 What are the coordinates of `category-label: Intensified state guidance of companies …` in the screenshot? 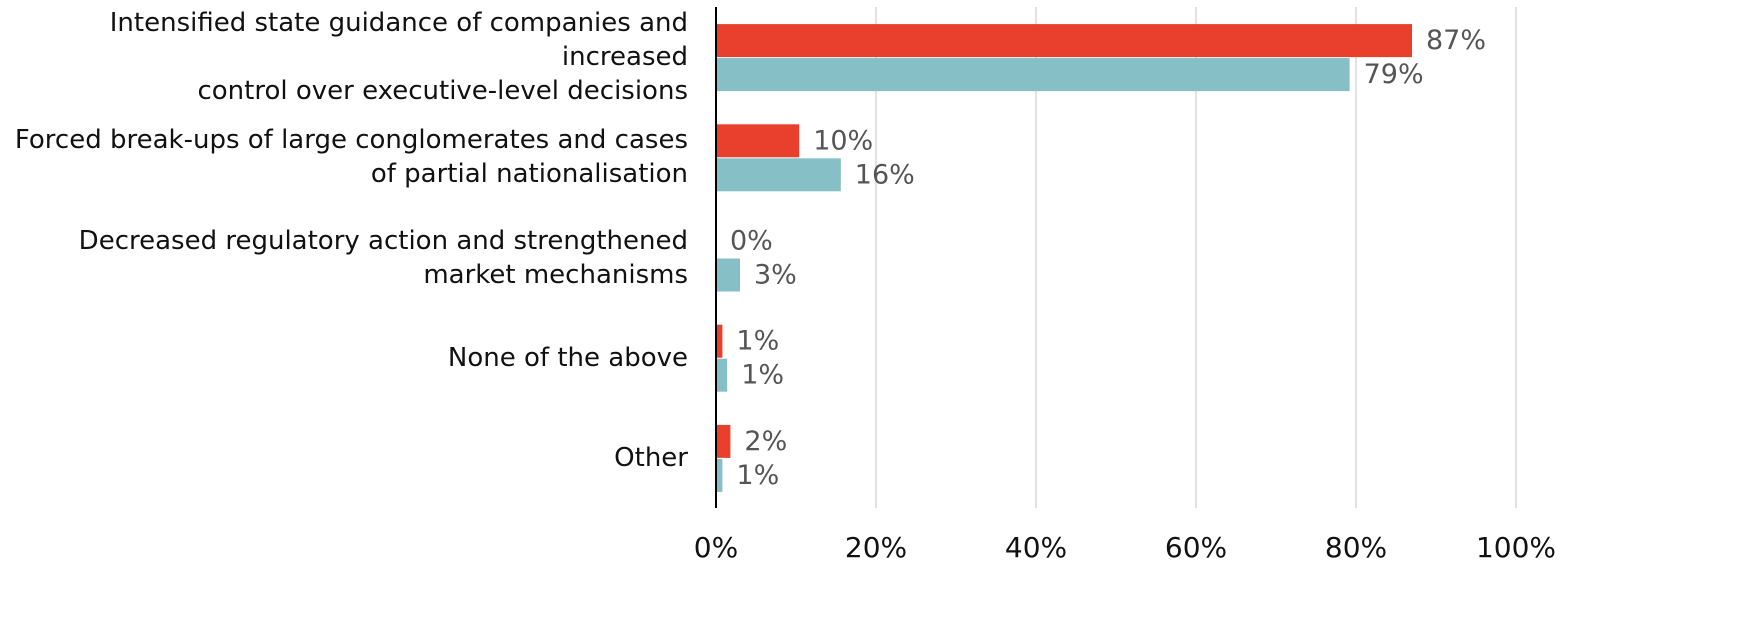 It's located at (398, 57).